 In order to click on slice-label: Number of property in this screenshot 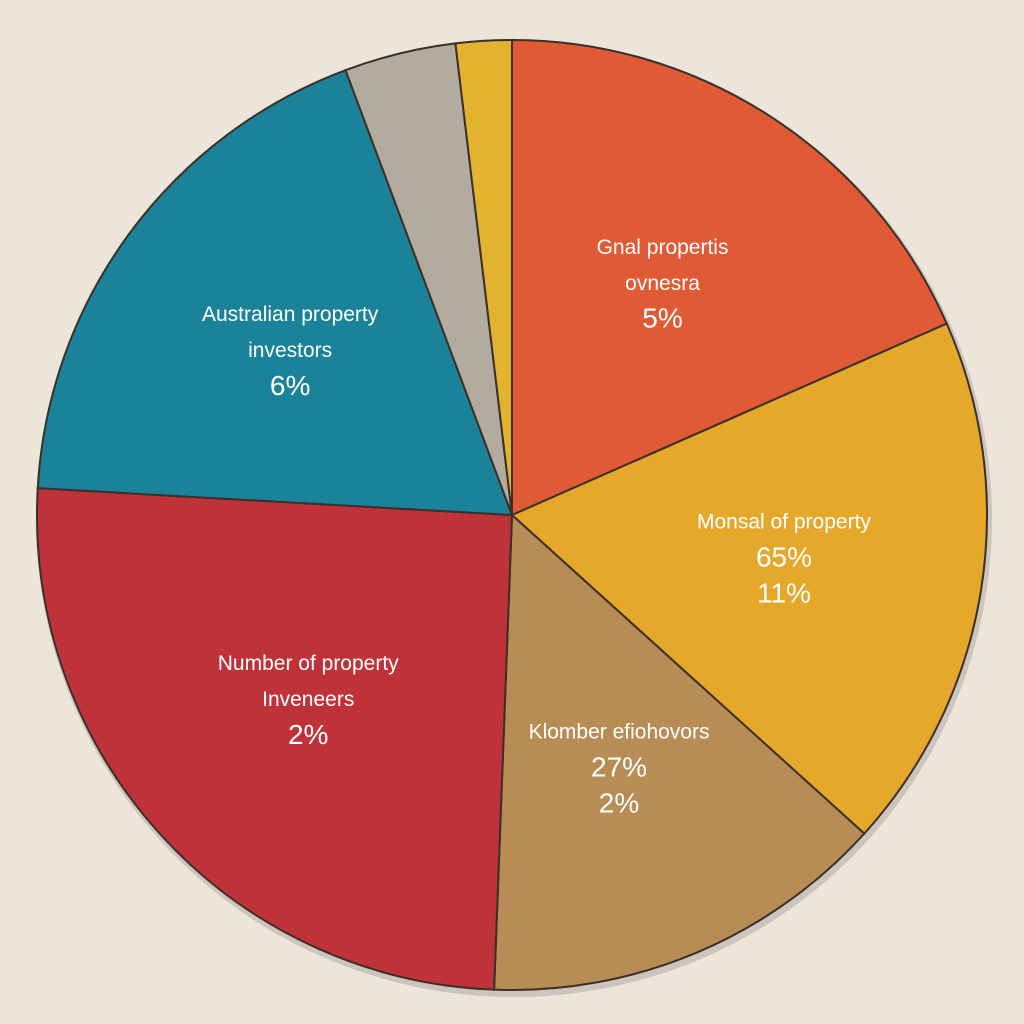, I will do `click(308, 663)`.